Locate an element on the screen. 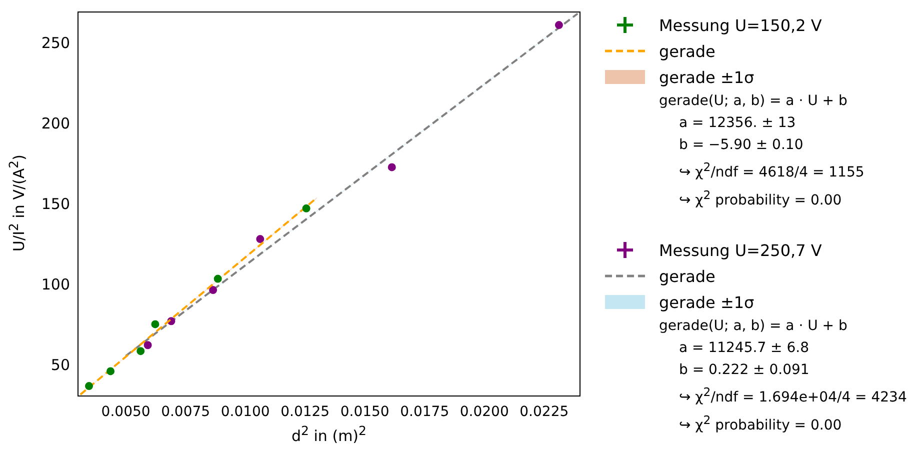 This screenshot has width=921, height=451. x-tick-label: 0.0175 is located at coordinates (425, 412).